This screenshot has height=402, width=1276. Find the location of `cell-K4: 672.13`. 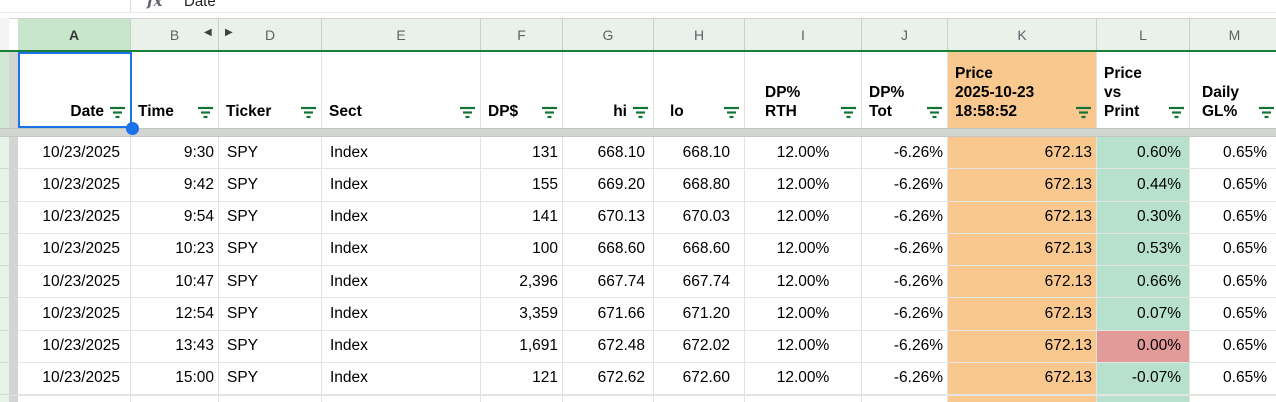

cell-K4: 672.13 is located at coordinates (1022, 249).